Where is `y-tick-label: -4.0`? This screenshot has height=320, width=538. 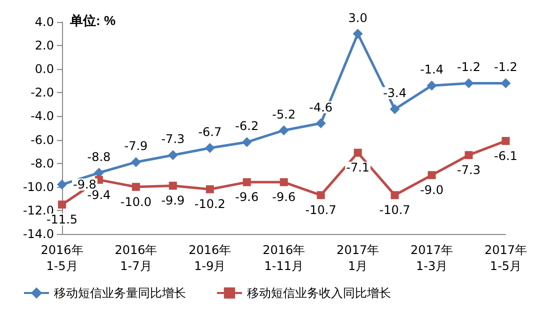 y-tick-label: -4.0 is located at coordinates (42, 116).